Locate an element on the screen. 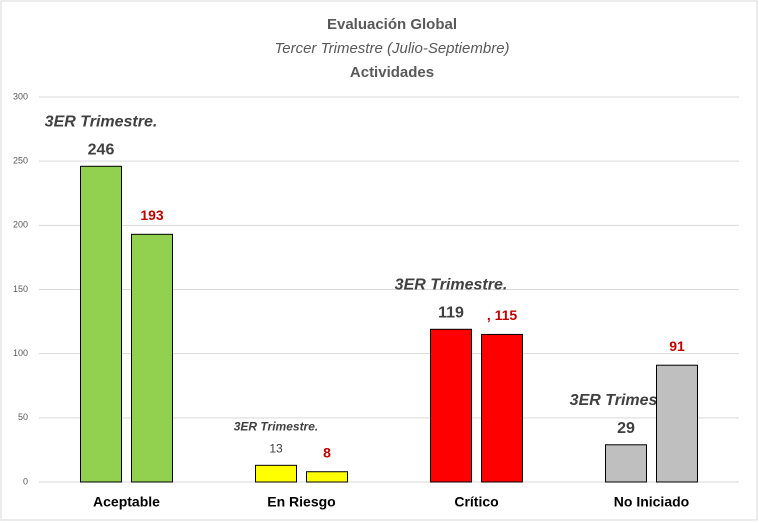 The width and height of the screenshot is (759, 523). data-label: , 115 is located at coordinates (502, 315).